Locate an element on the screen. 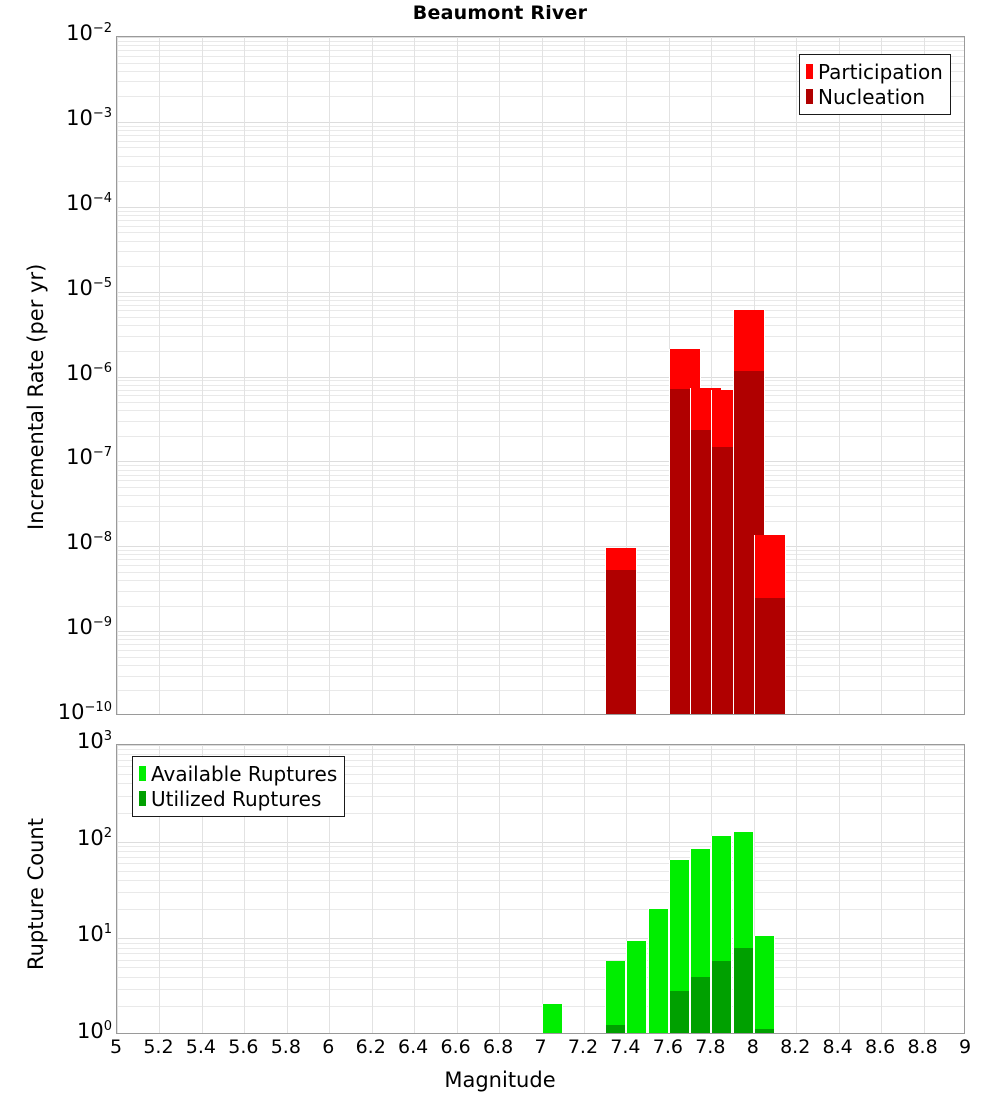 Image resolution: width=1000 pixels, height=1100 pixels. x-axis-tick-label: 8.8 is located at coordinates (922, 1047).